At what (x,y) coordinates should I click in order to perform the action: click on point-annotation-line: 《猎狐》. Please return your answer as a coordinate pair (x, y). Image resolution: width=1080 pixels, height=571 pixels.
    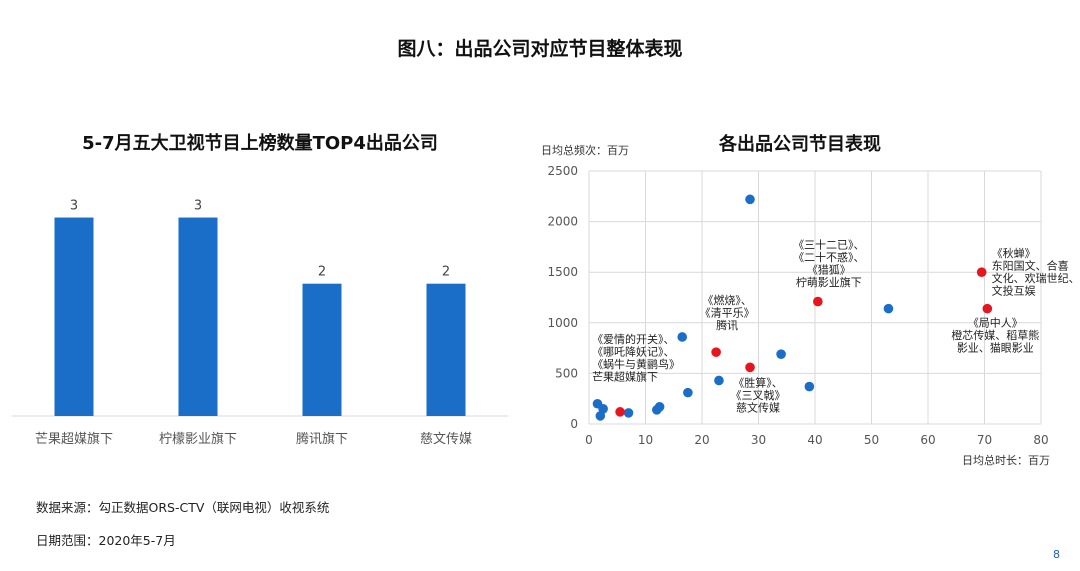
    Looking at the image, I should click on (829, 270).